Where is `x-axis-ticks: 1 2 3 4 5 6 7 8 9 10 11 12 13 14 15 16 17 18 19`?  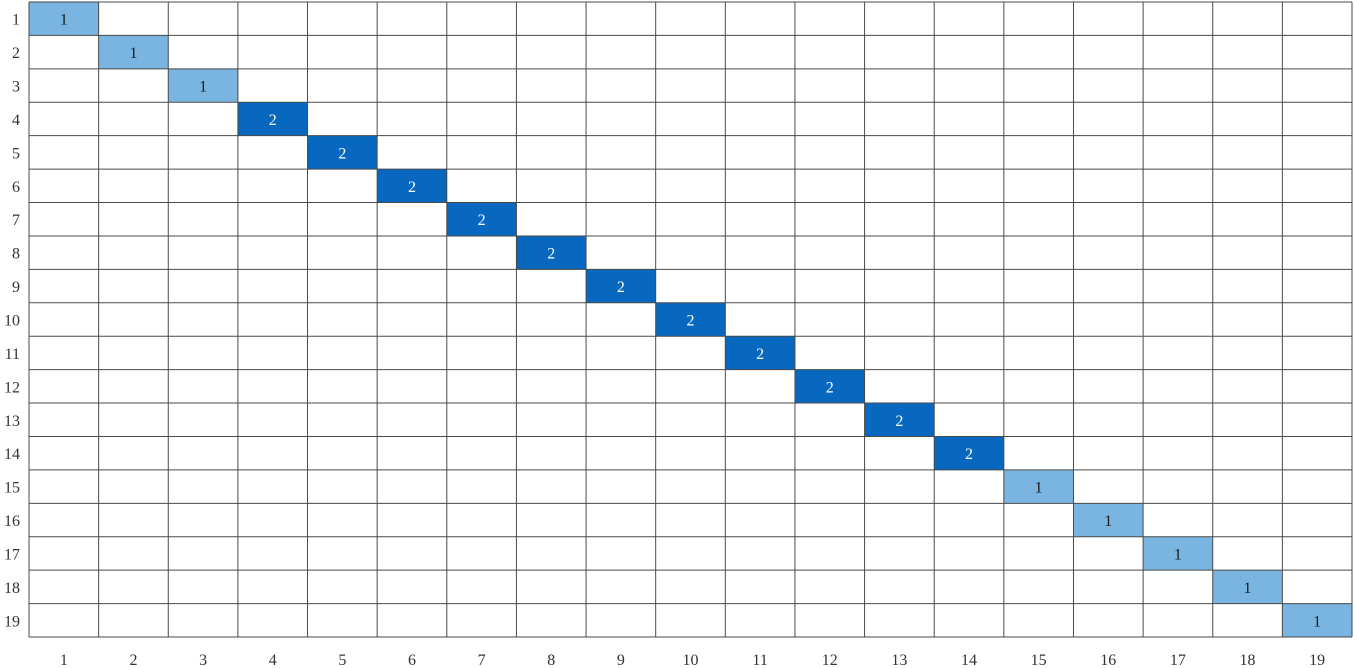 x-axis-ticks: 1 2 3 4 5 6 7 8 9 10 11 12 13 14 15 16 17 18 19 is located at coordinates (692, 660).